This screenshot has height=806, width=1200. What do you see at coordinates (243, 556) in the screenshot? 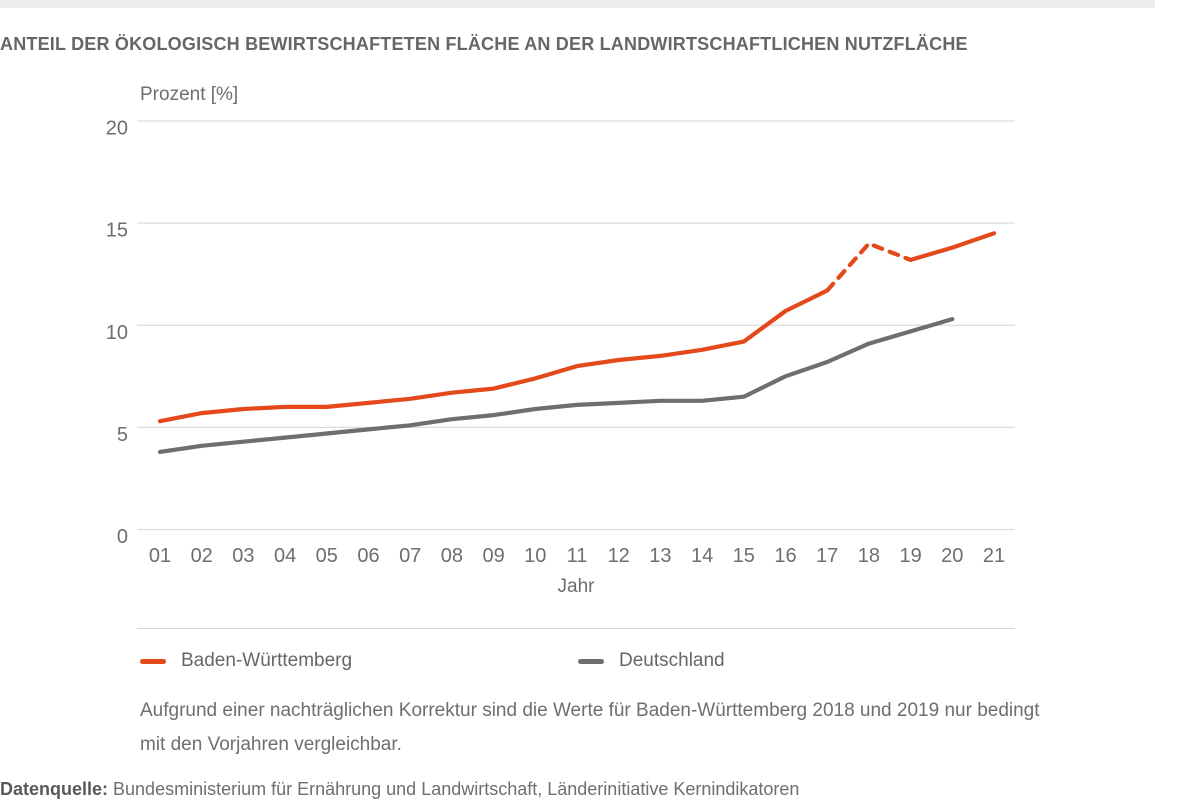
I see `x-tick-label-03: 03` at bounding box center [243, 556].